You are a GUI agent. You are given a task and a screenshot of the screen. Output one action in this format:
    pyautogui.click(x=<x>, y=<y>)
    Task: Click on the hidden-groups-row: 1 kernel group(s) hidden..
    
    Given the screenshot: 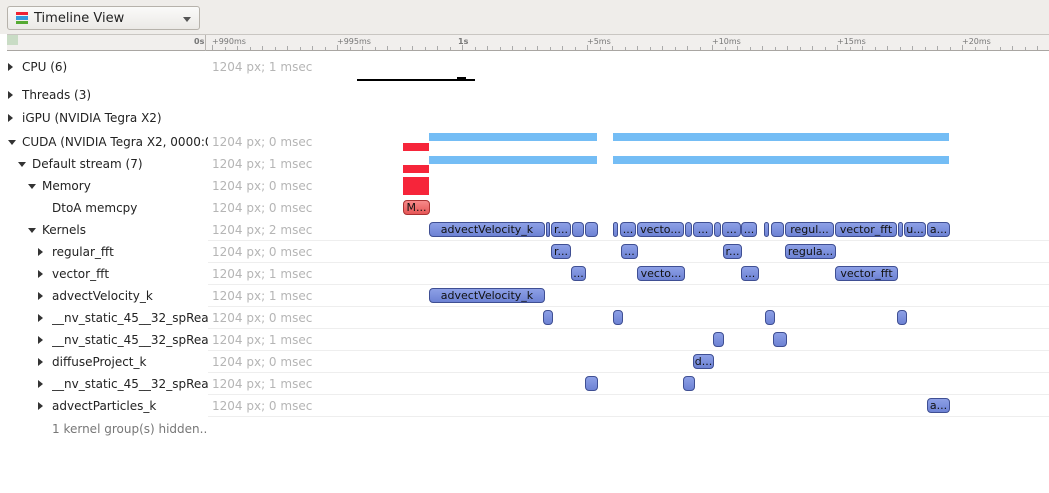 What is the action you would take?
    pyautogui.click(x=524, y=429)
    